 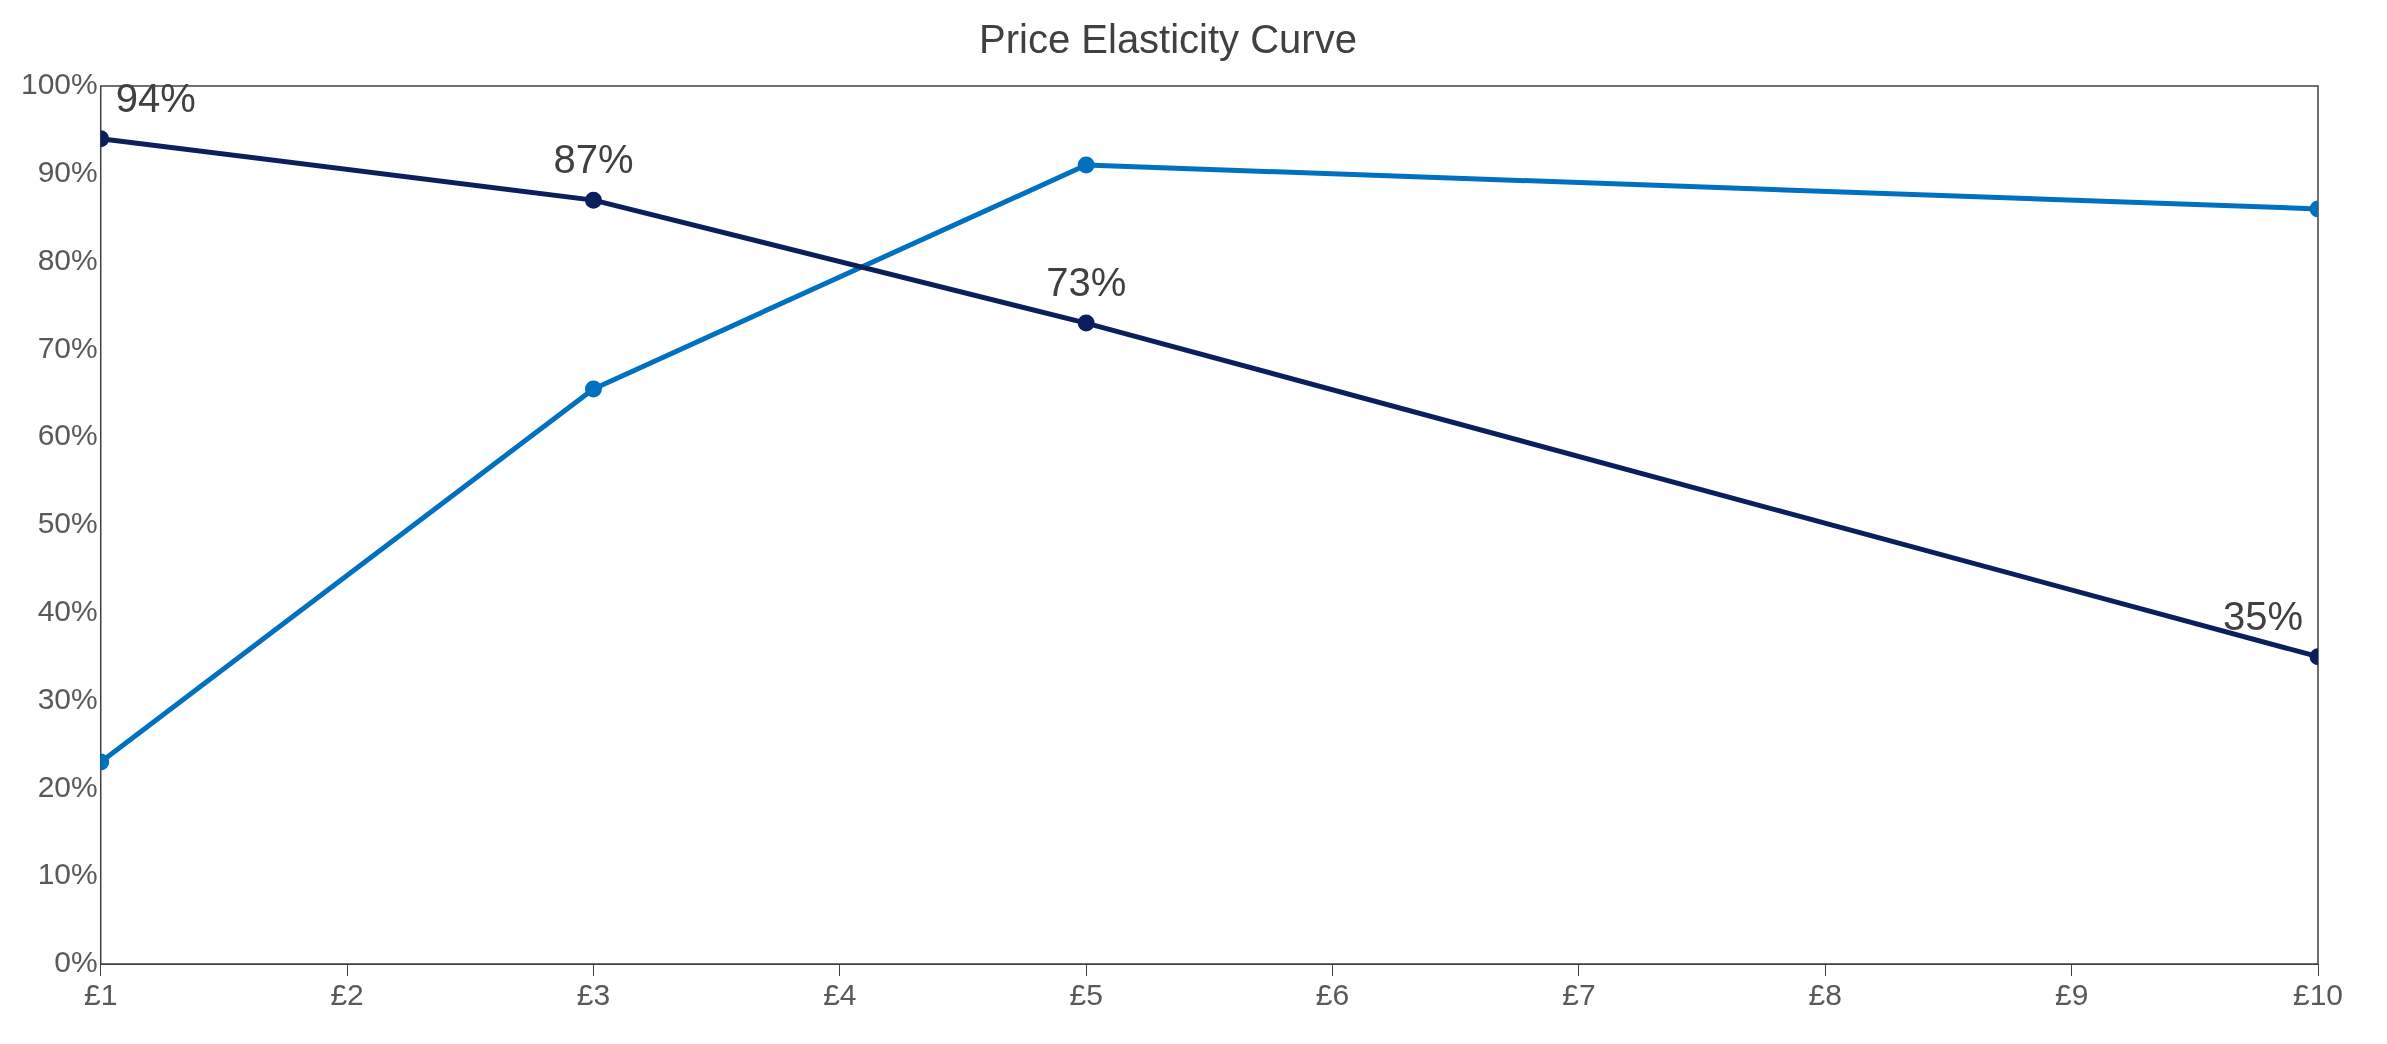 What do you see at coordinates (67, 698) in the screenshot?
I see `y-tick-label: 30%` at bounding box center [67, 698].